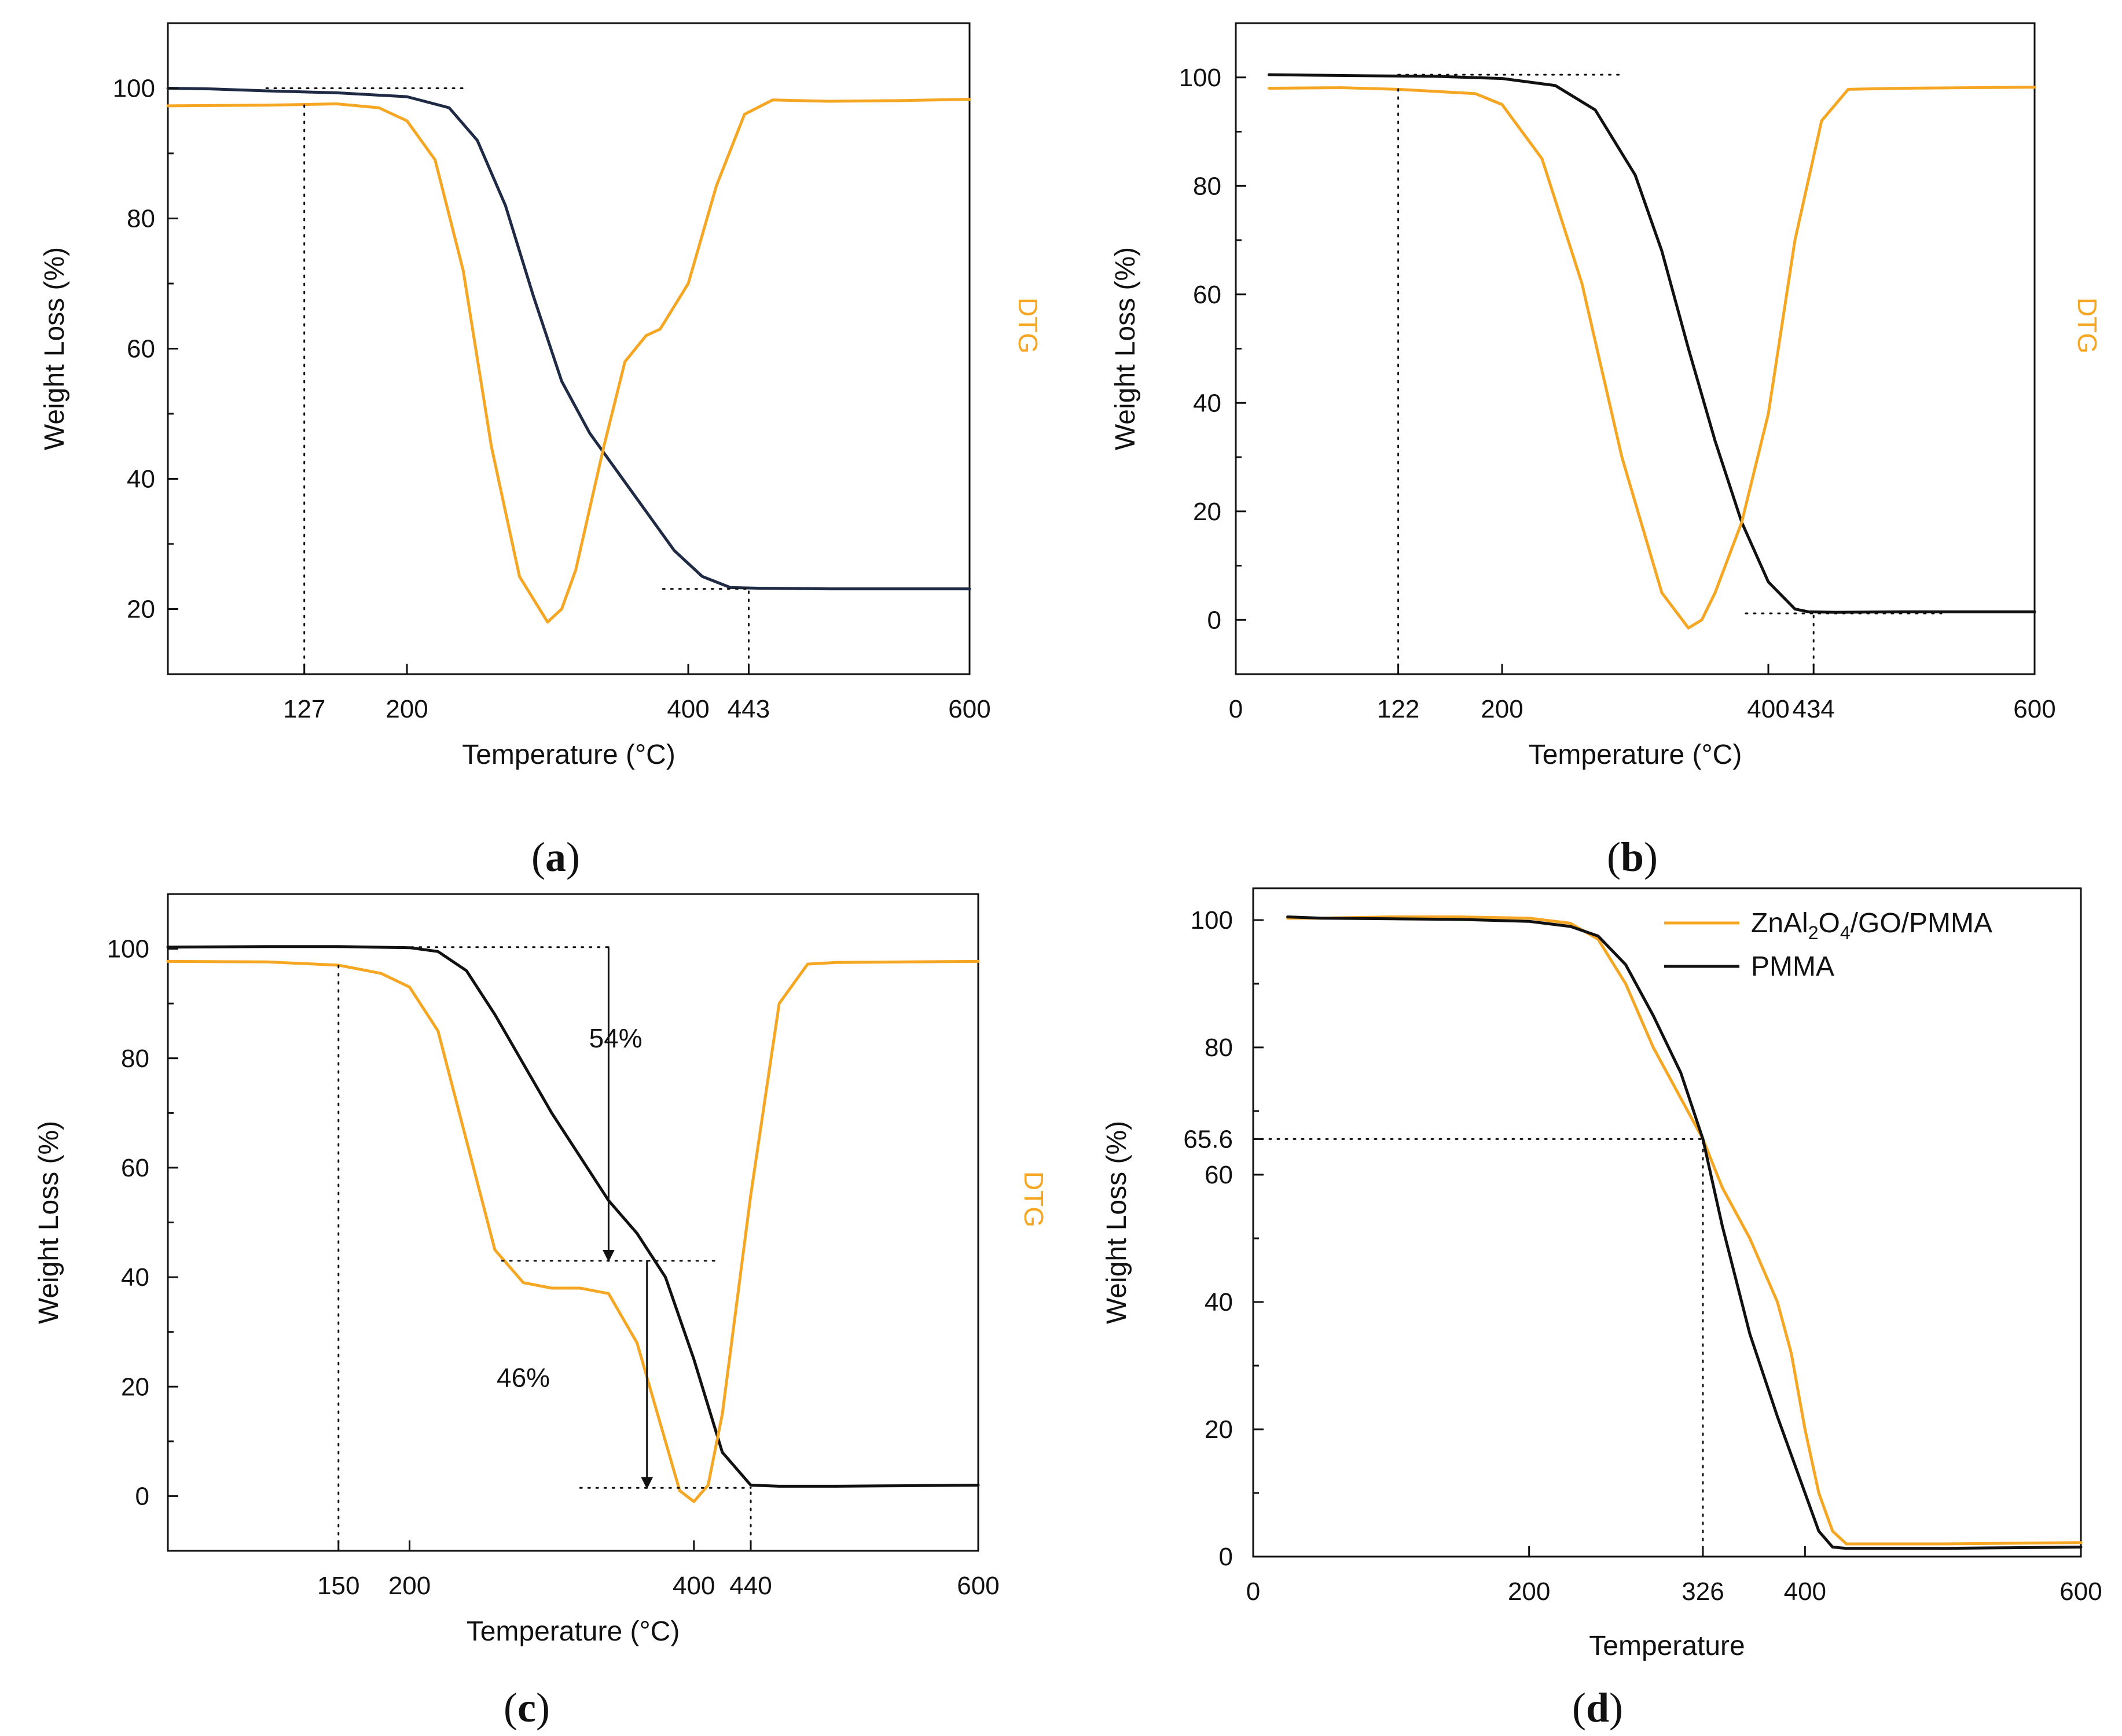 The image size is (2122, 1736). I want to click on legend-text-base: PMMA, so click(1792, 966).